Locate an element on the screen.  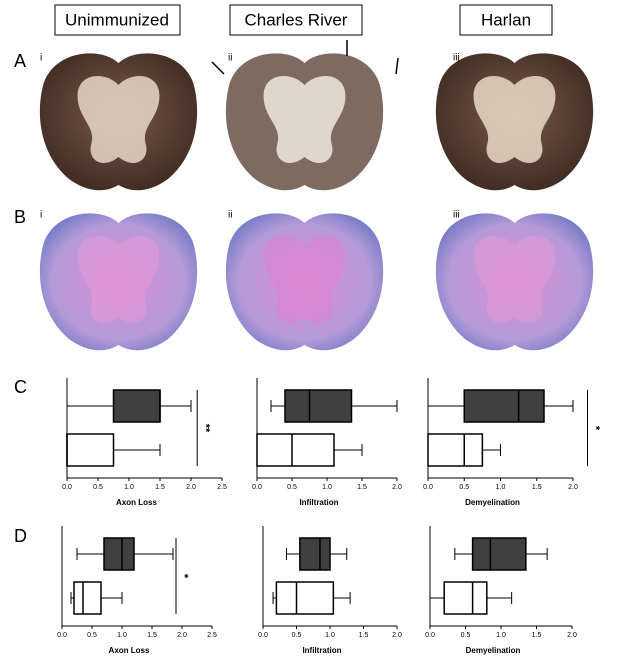
panel-label: B is located at coordinates (20, 217).